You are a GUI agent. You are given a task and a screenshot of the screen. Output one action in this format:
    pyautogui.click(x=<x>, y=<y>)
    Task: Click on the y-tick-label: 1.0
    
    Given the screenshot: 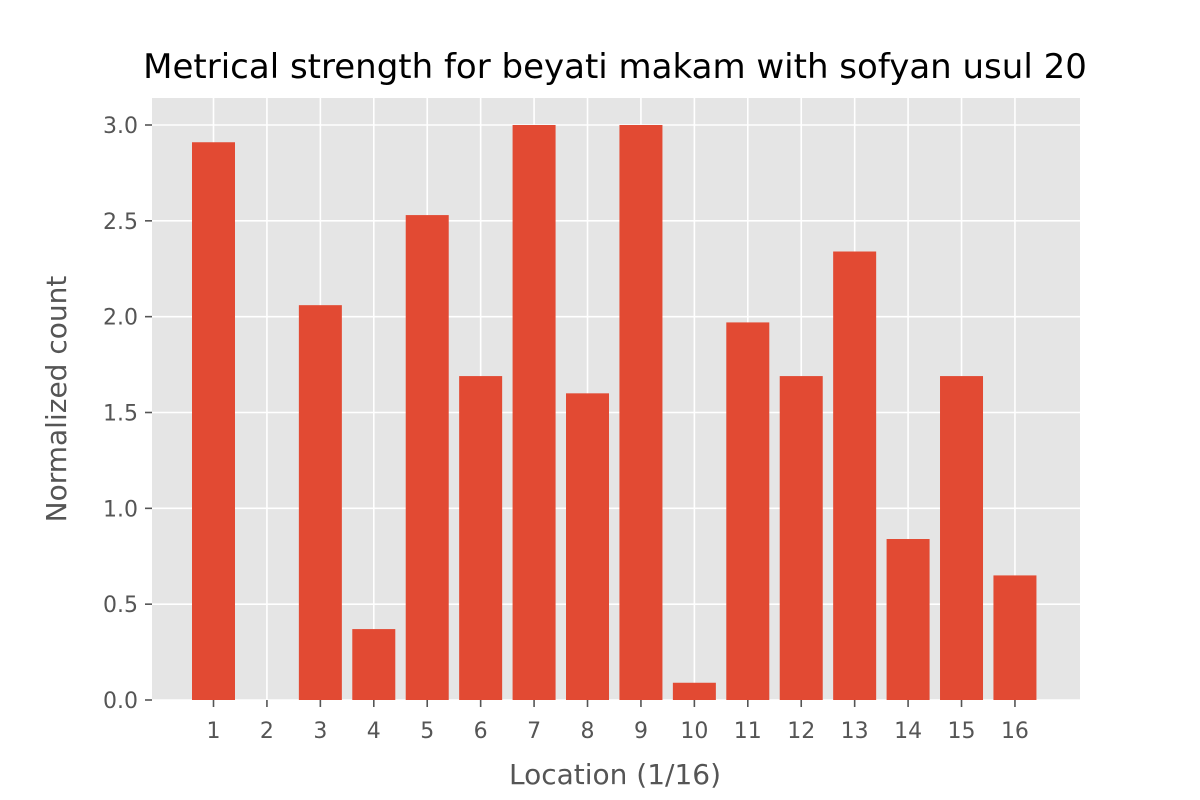 What is the action you would take?
    pyautogui.click(x=120, y=509)
    